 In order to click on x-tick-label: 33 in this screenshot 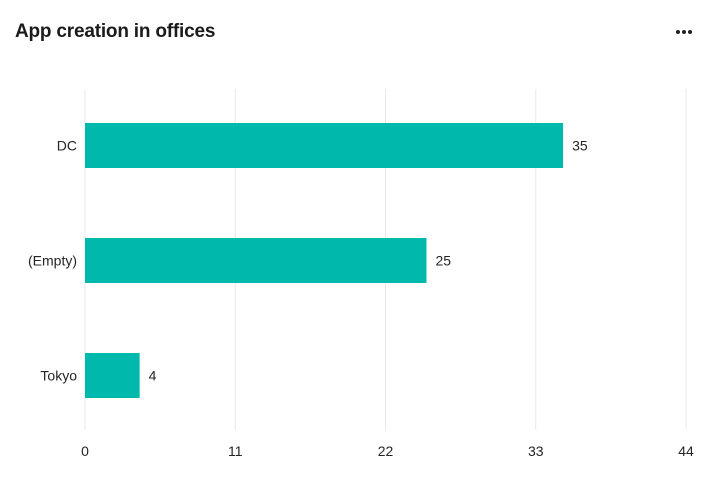, I will do `click(536, 451)`.